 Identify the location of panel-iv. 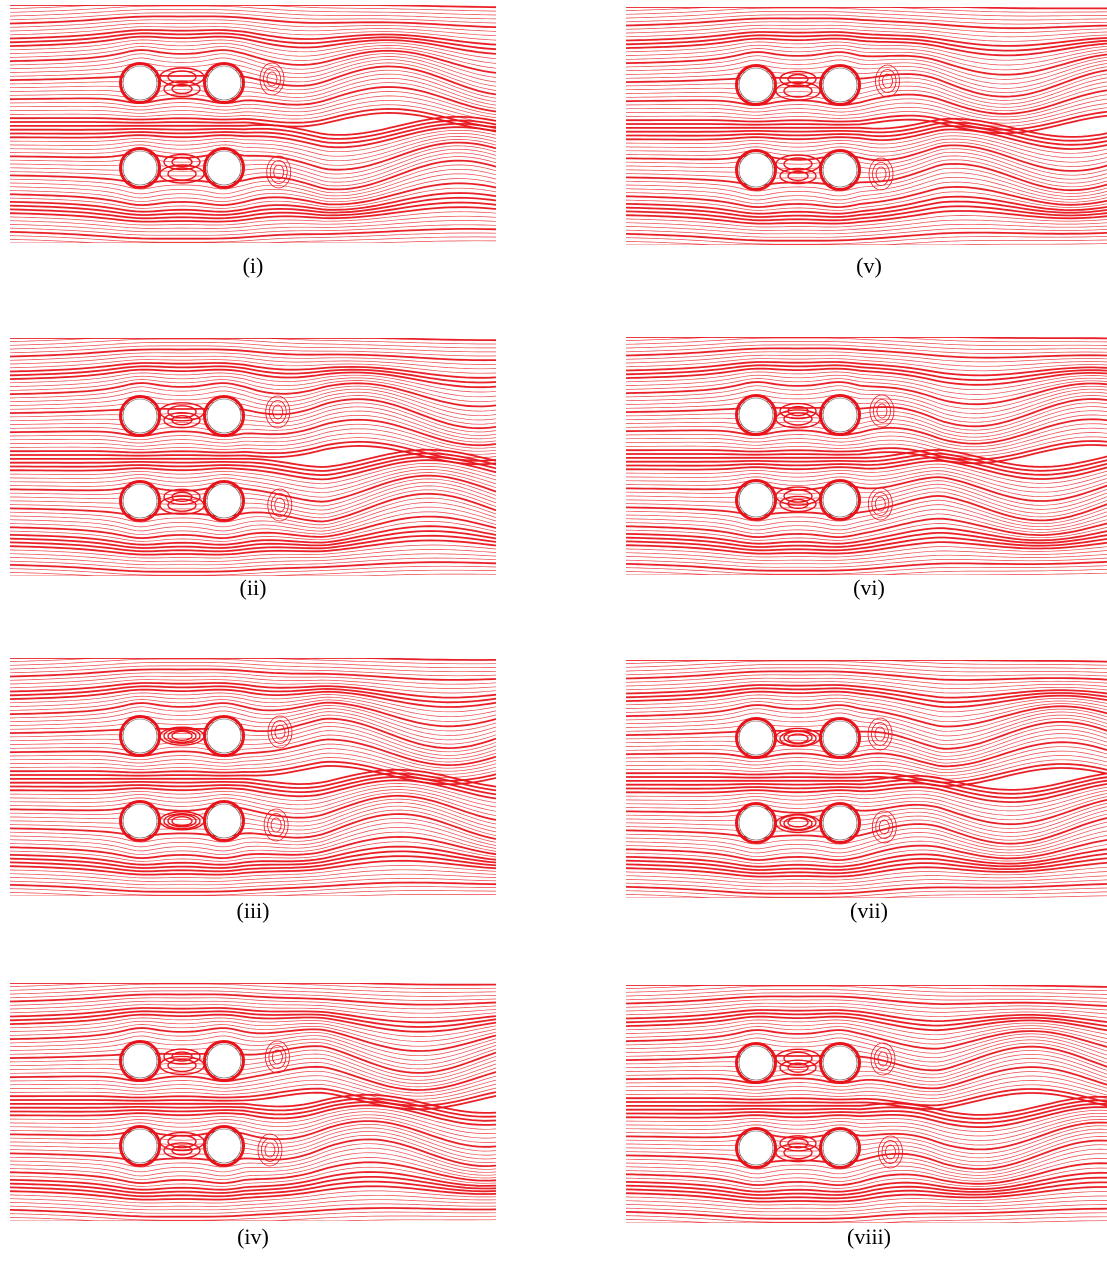
(253, 1102).